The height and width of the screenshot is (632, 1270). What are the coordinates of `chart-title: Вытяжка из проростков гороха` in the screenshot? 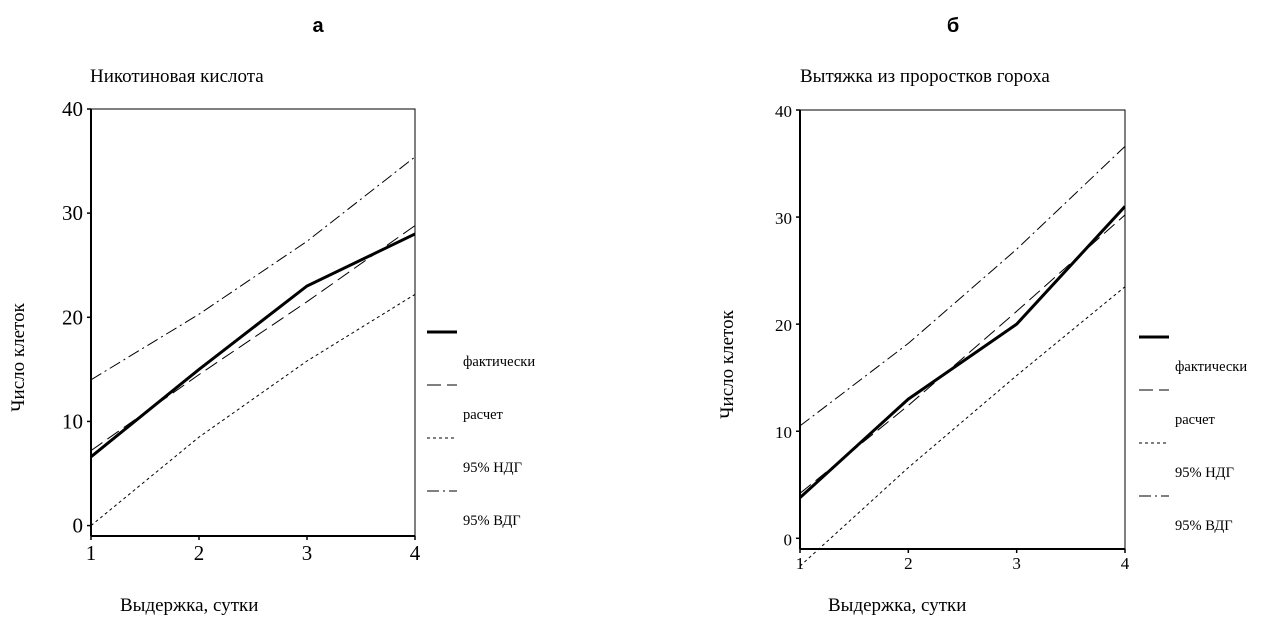 It's located at (925, 76).